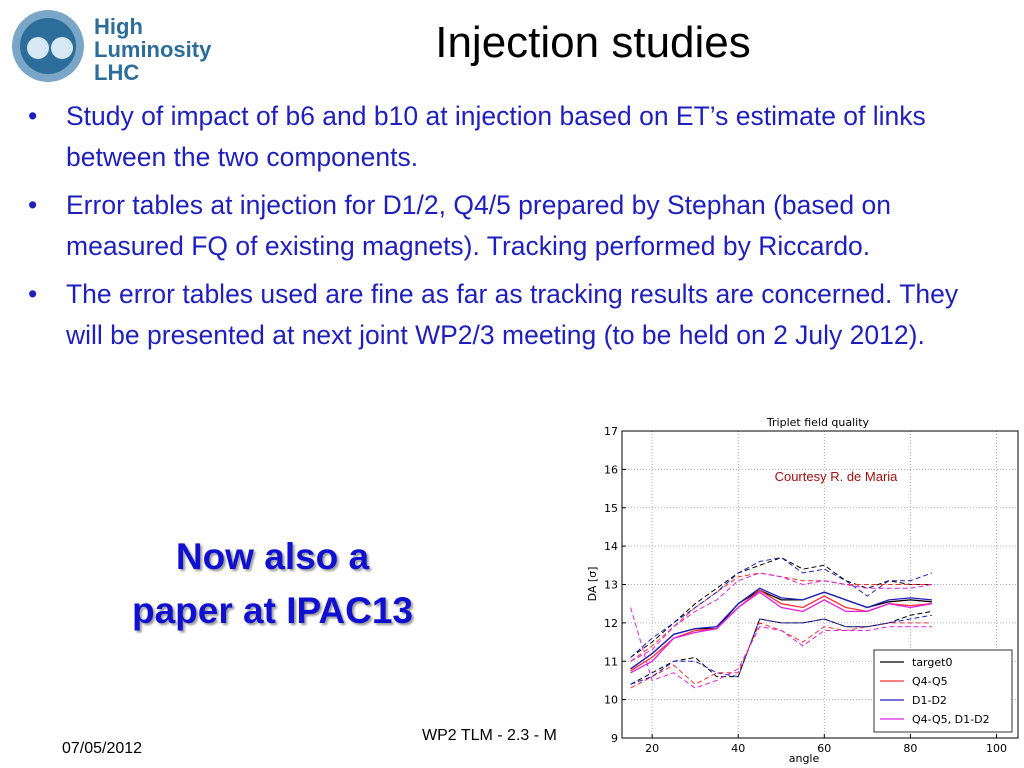  Describe the element at coordinates (611, 431) in the screenshot. I see `y-tick-label: 17` at that location.